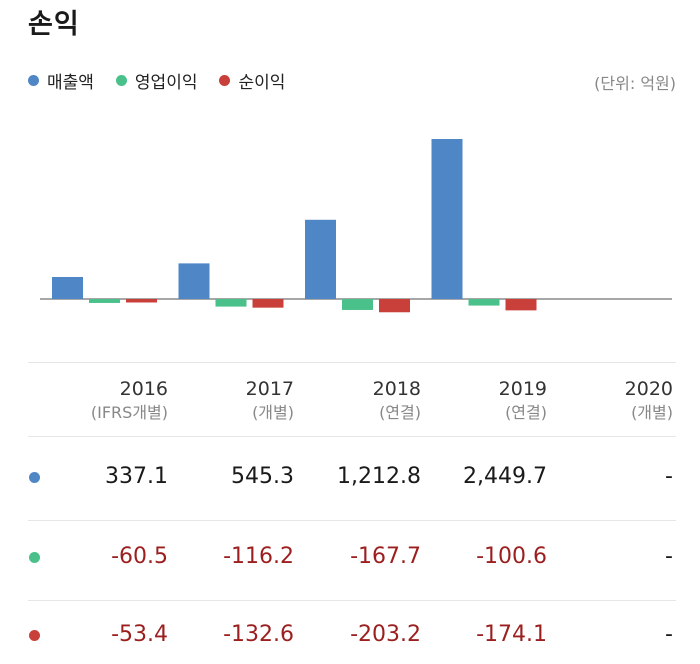 Image resolution: width=700 pixels, height=664 pixels. What do you see at coordinates (139, 556) in the screenshot?
I see `table-cell: -60.5` at bounding box center [139, 556].